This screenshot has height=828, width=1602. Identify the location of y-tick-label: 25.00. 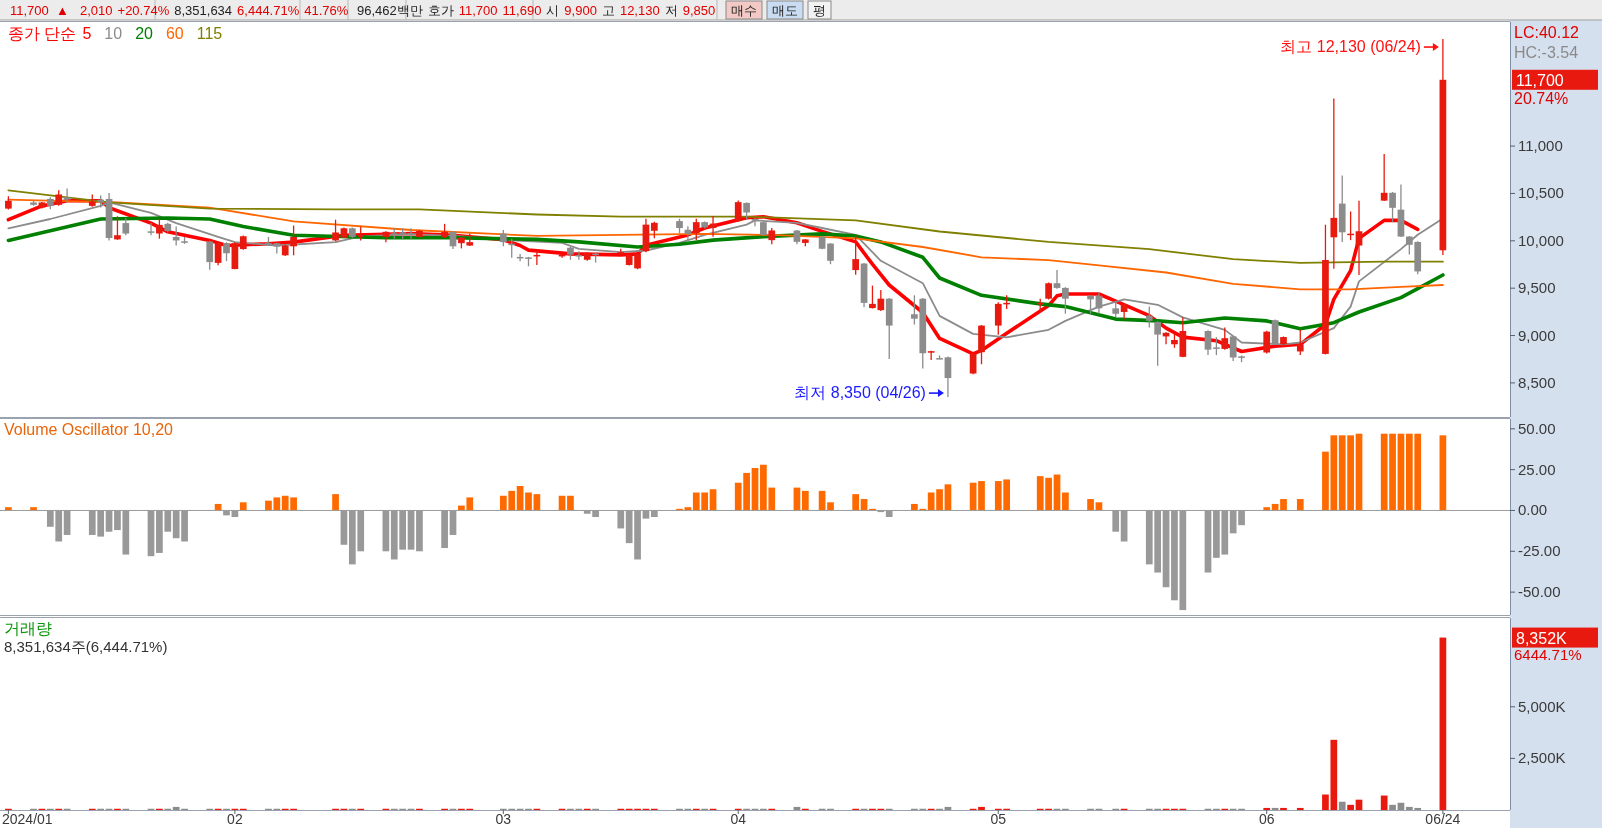
(1537, 469).